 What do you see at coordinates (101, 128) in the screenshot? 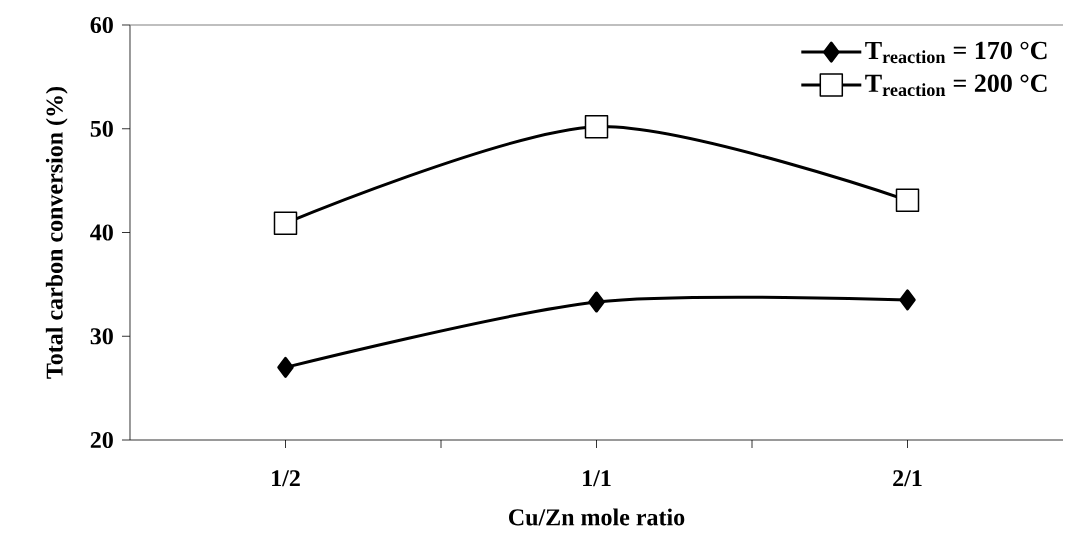
I see `y-tick-label: 50` at bounding box center [101, 128].